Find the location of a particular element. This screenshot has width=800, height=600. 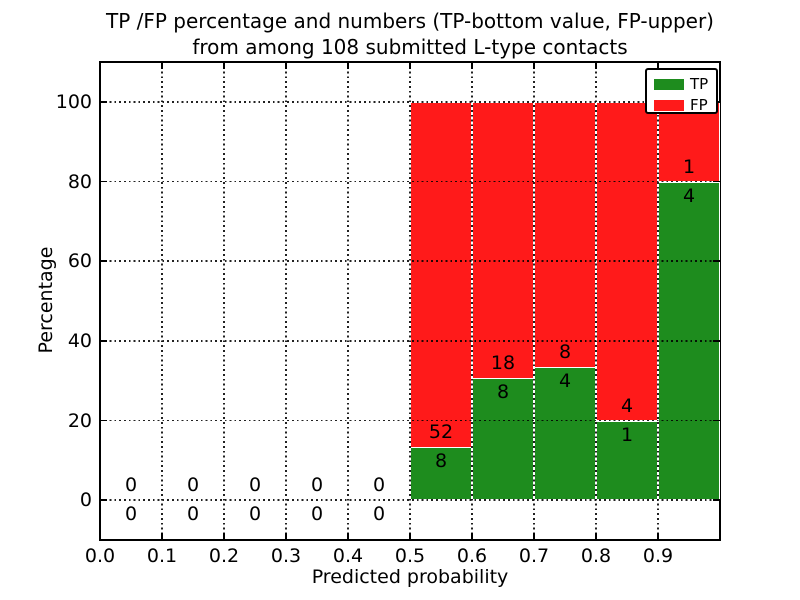

x-tick-label: 0.9 is located at coordinates (658, 556).